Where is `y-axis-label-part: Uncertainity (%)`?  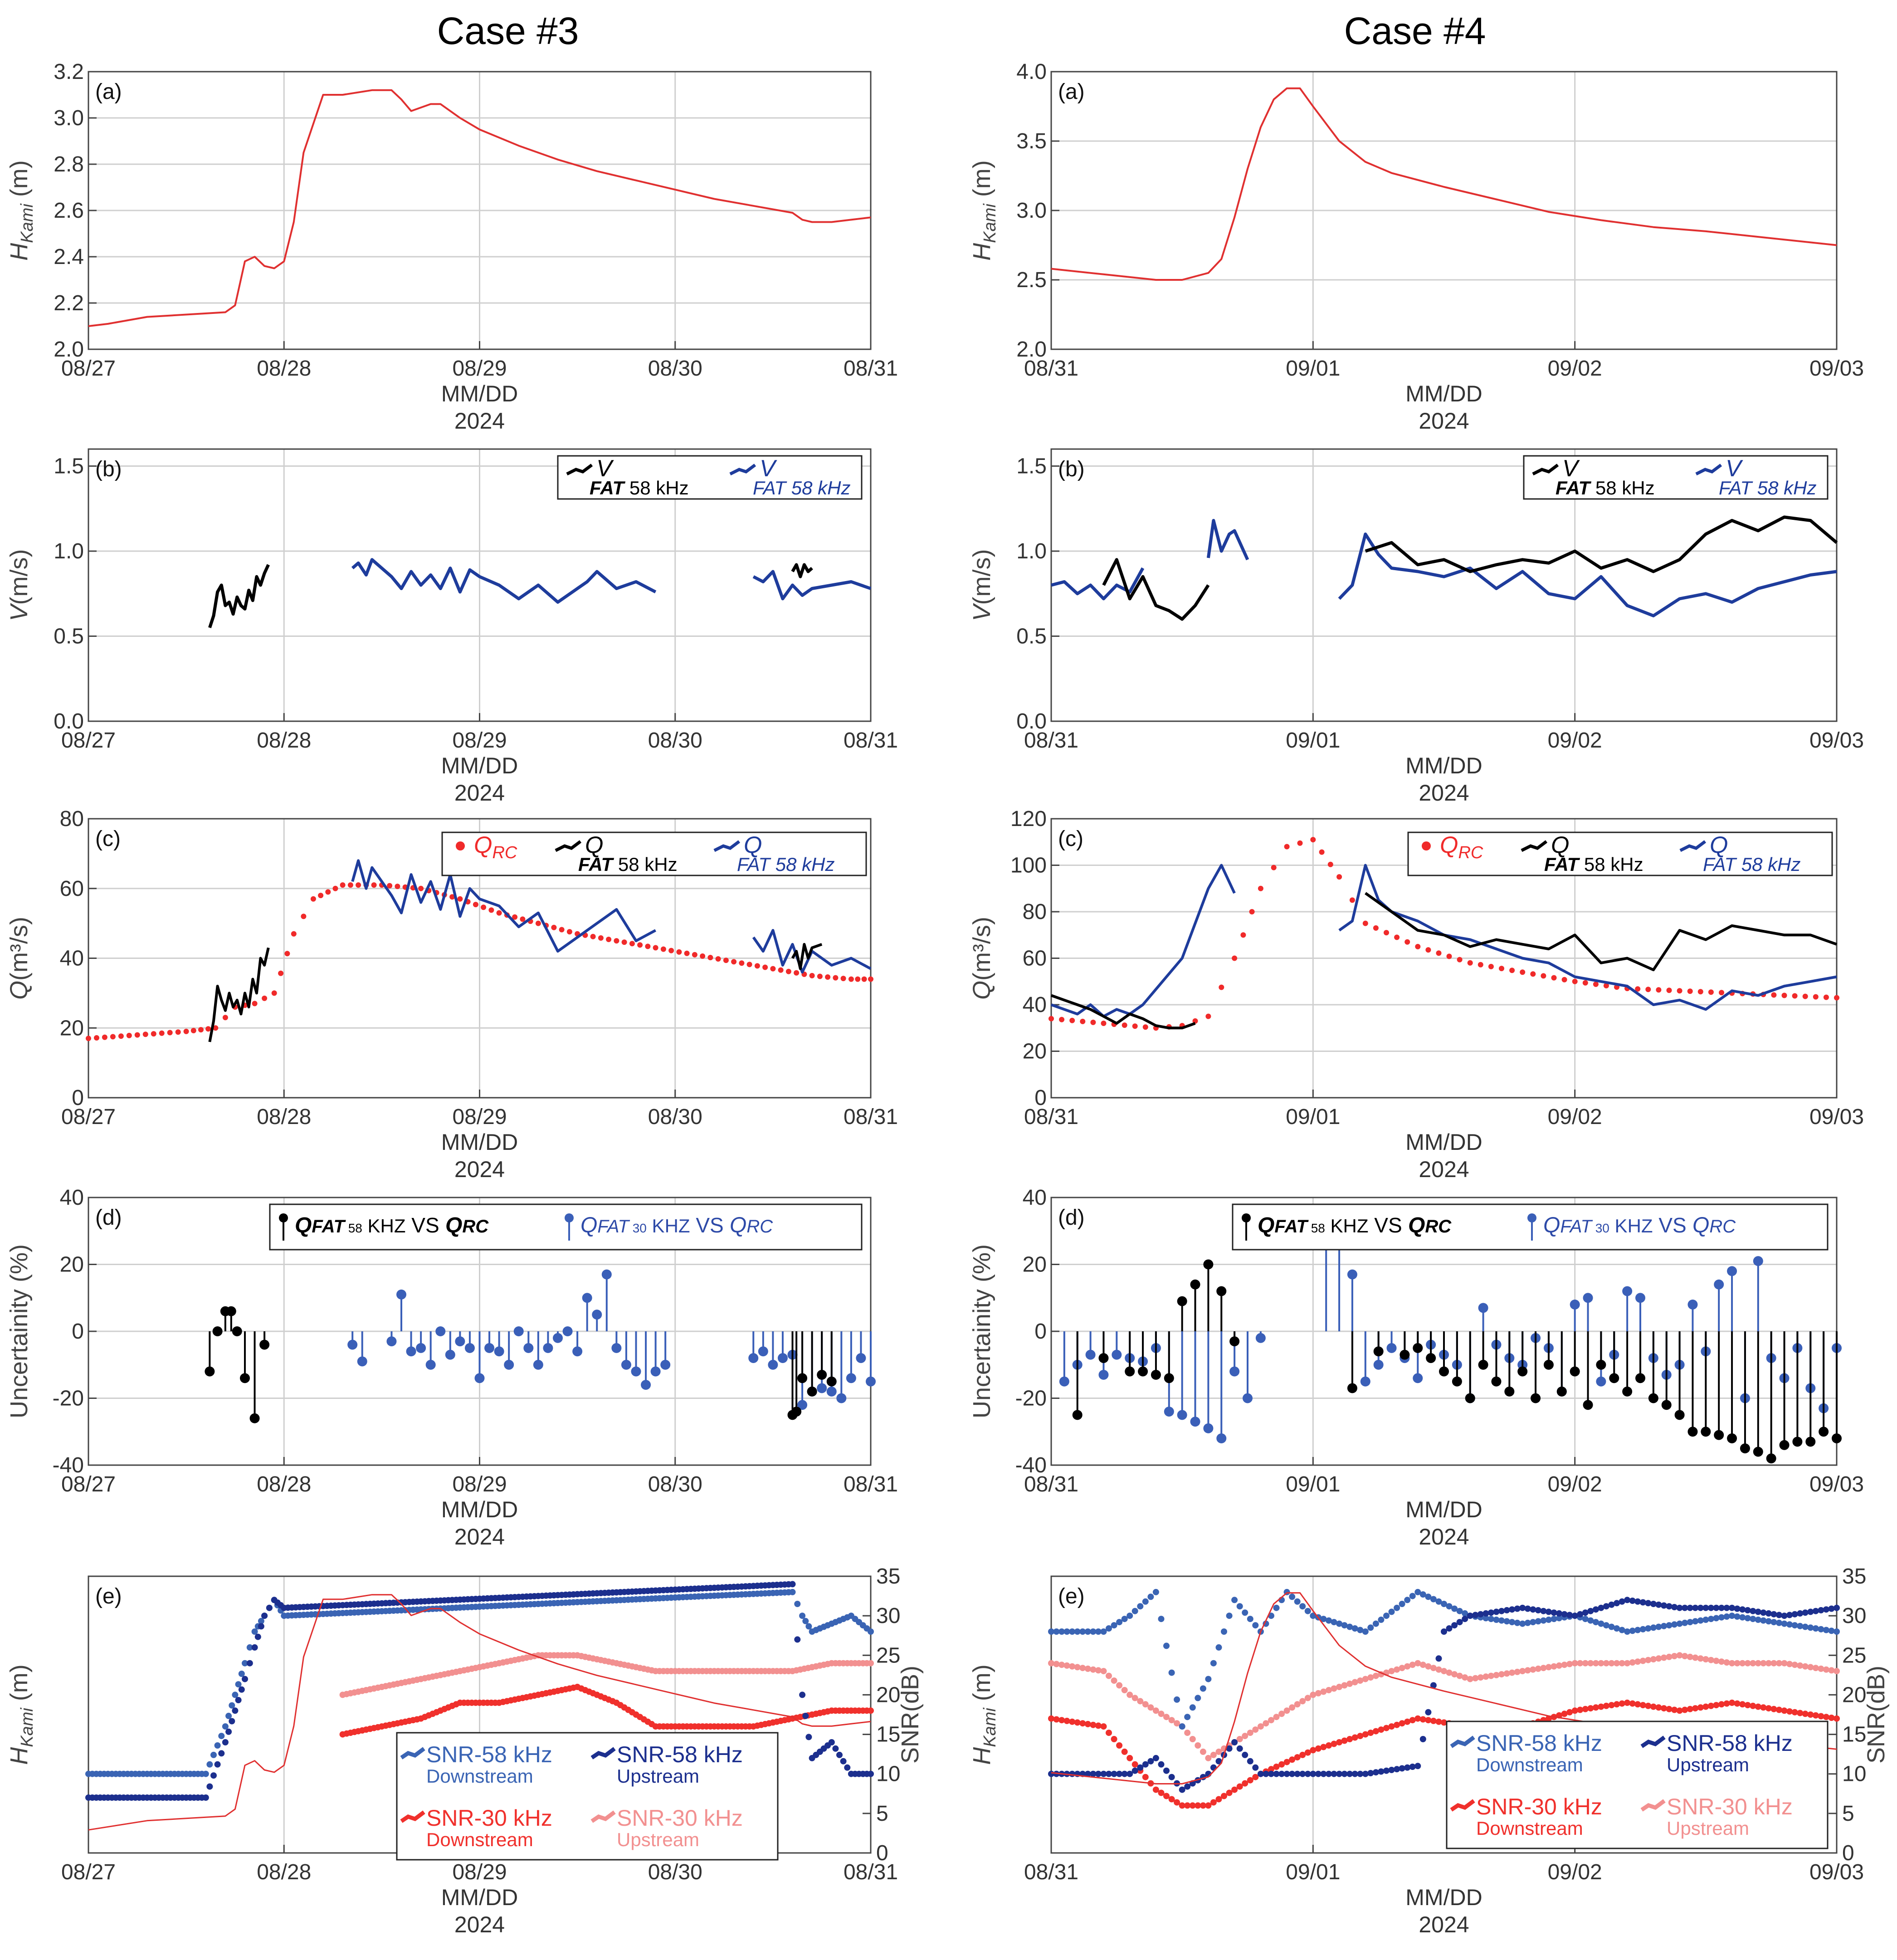 y-axis-label-part: Uncertainity (%) is located at coordinates (19, 1331).